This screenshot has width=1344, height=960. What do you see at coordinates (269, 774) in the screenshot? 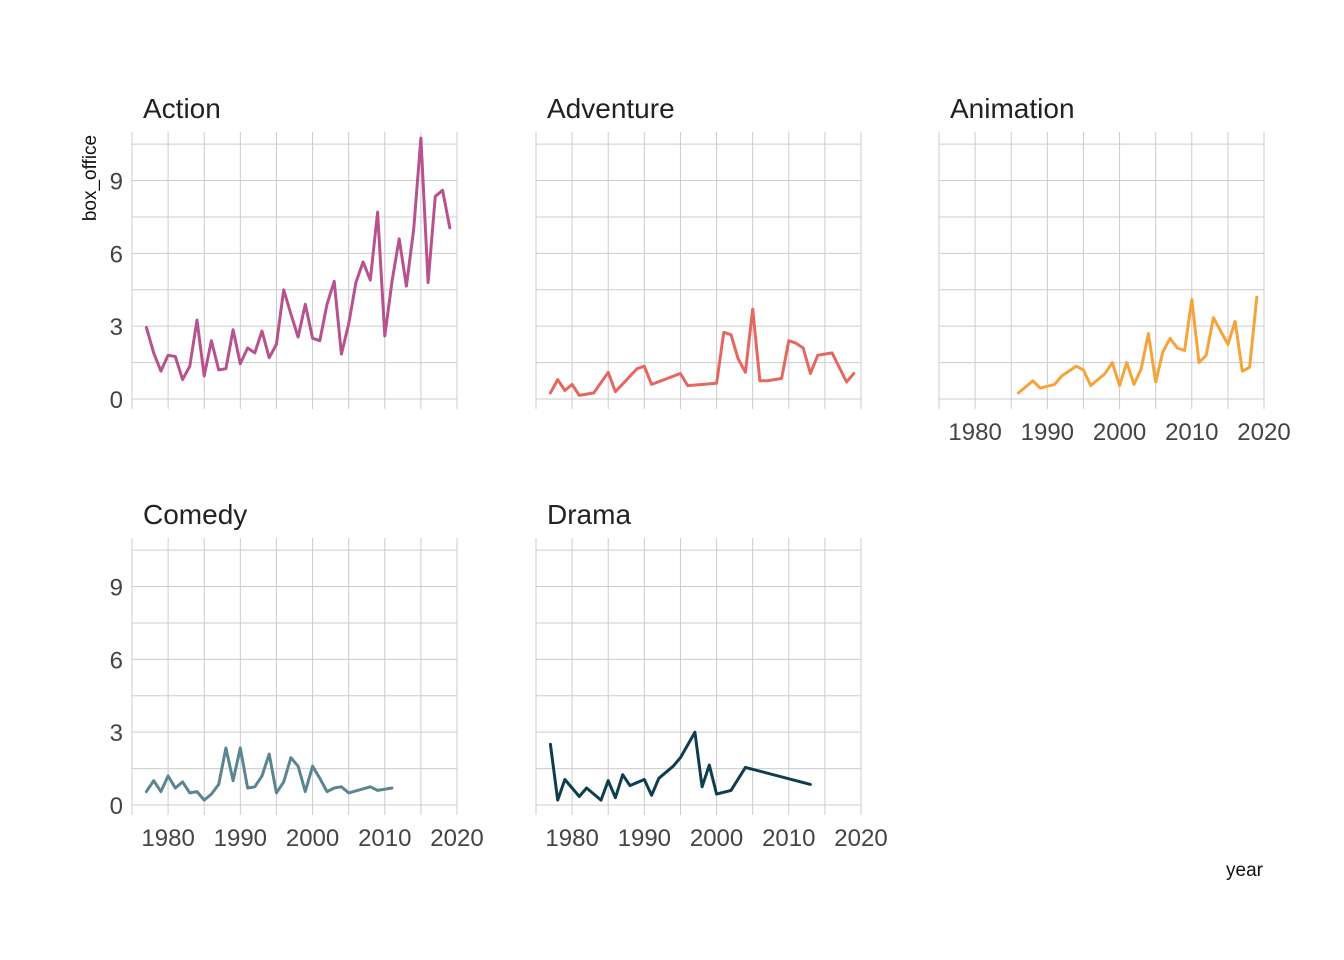
I see `series-line-comedy` at bounding box center [269, 774].